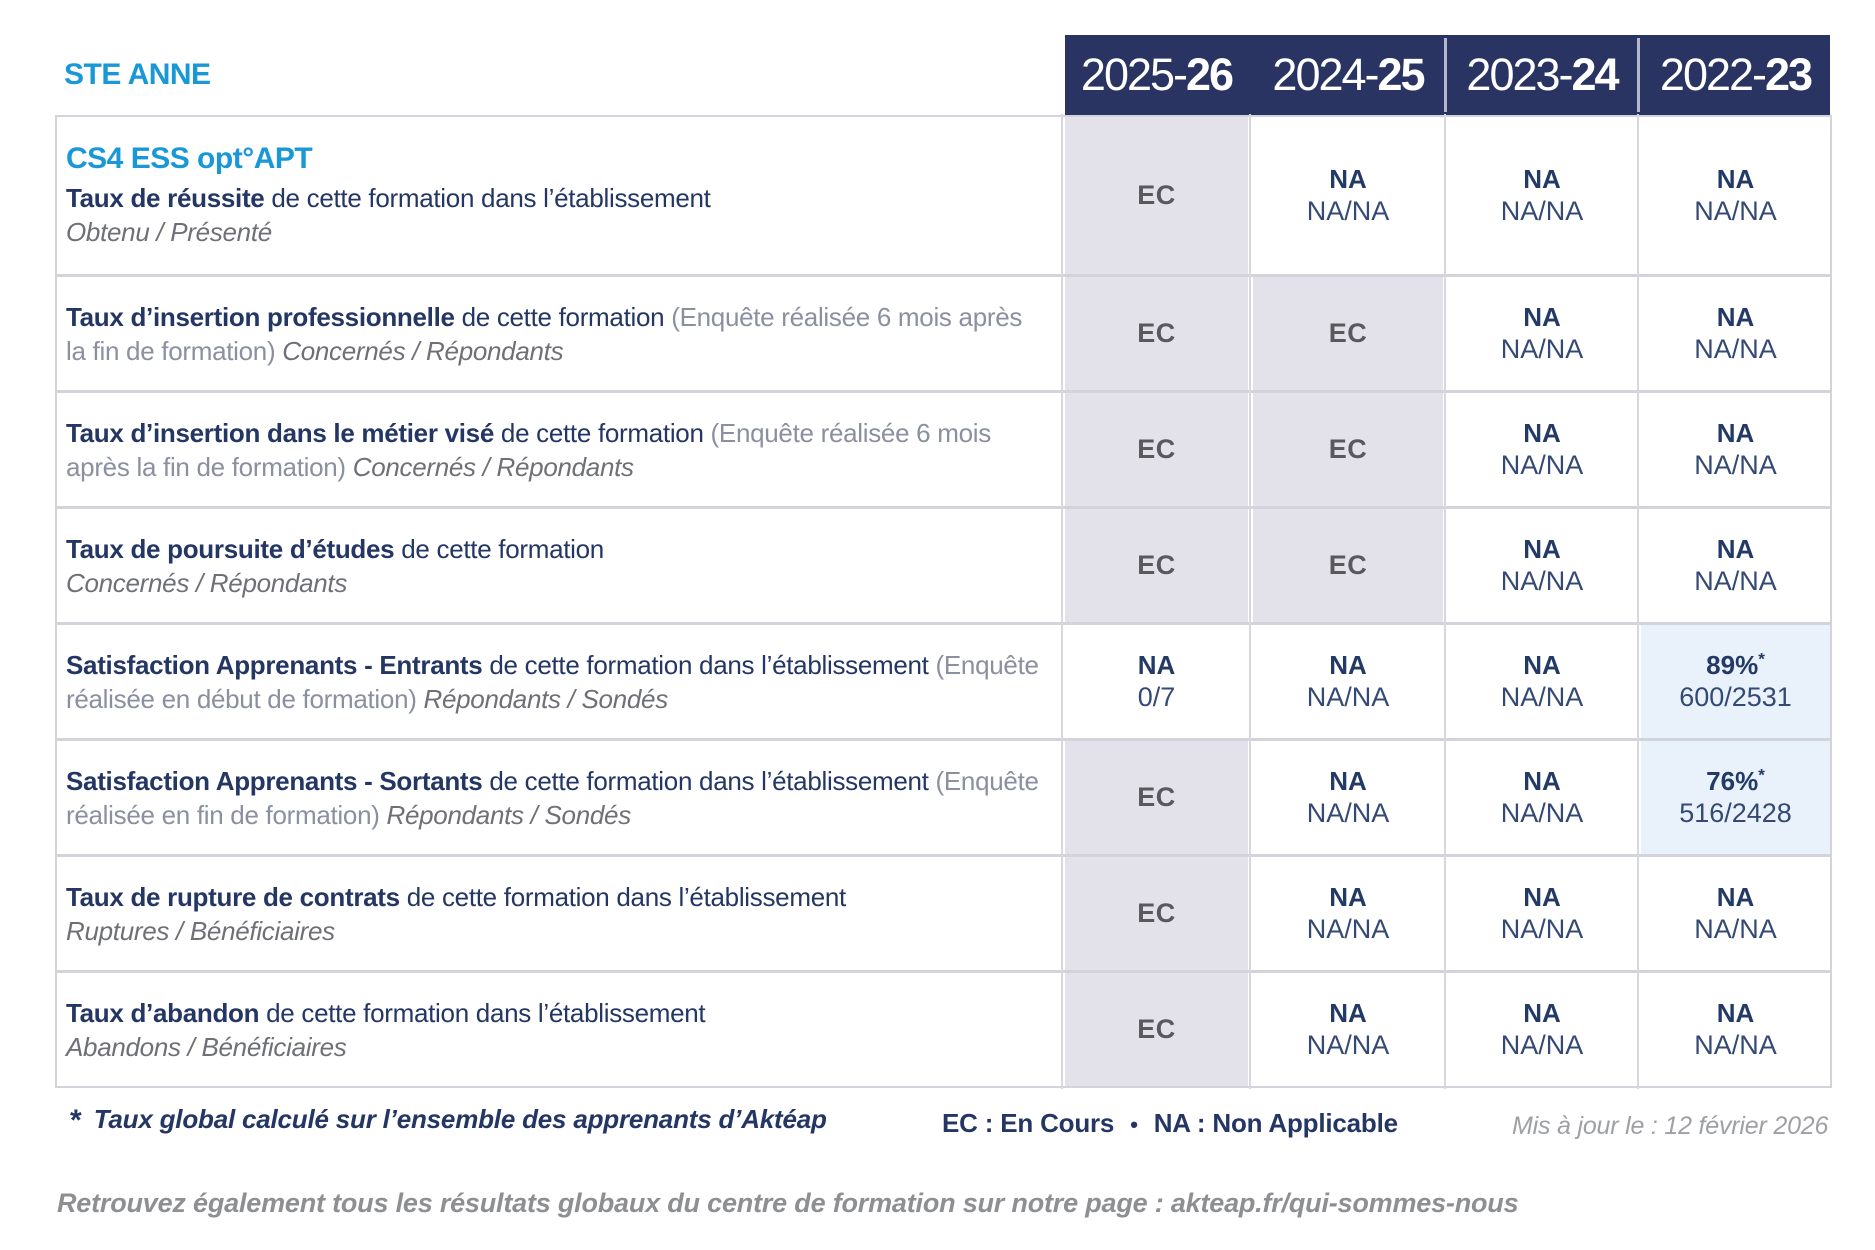 This screenshot has height=1250, width=1875. What do you see at coordinates (1348, 75) in the screenshot?
I see `year-column-2024-25: 2024- 25` at bounding box center [1348, 75].